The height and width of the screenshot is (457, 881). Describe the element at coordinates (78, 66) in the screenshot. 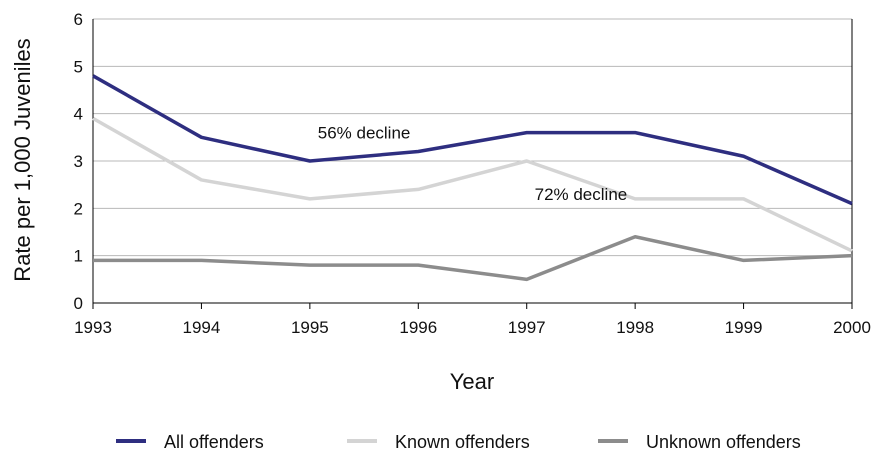

I see `y-tick-label: 5` at that location.